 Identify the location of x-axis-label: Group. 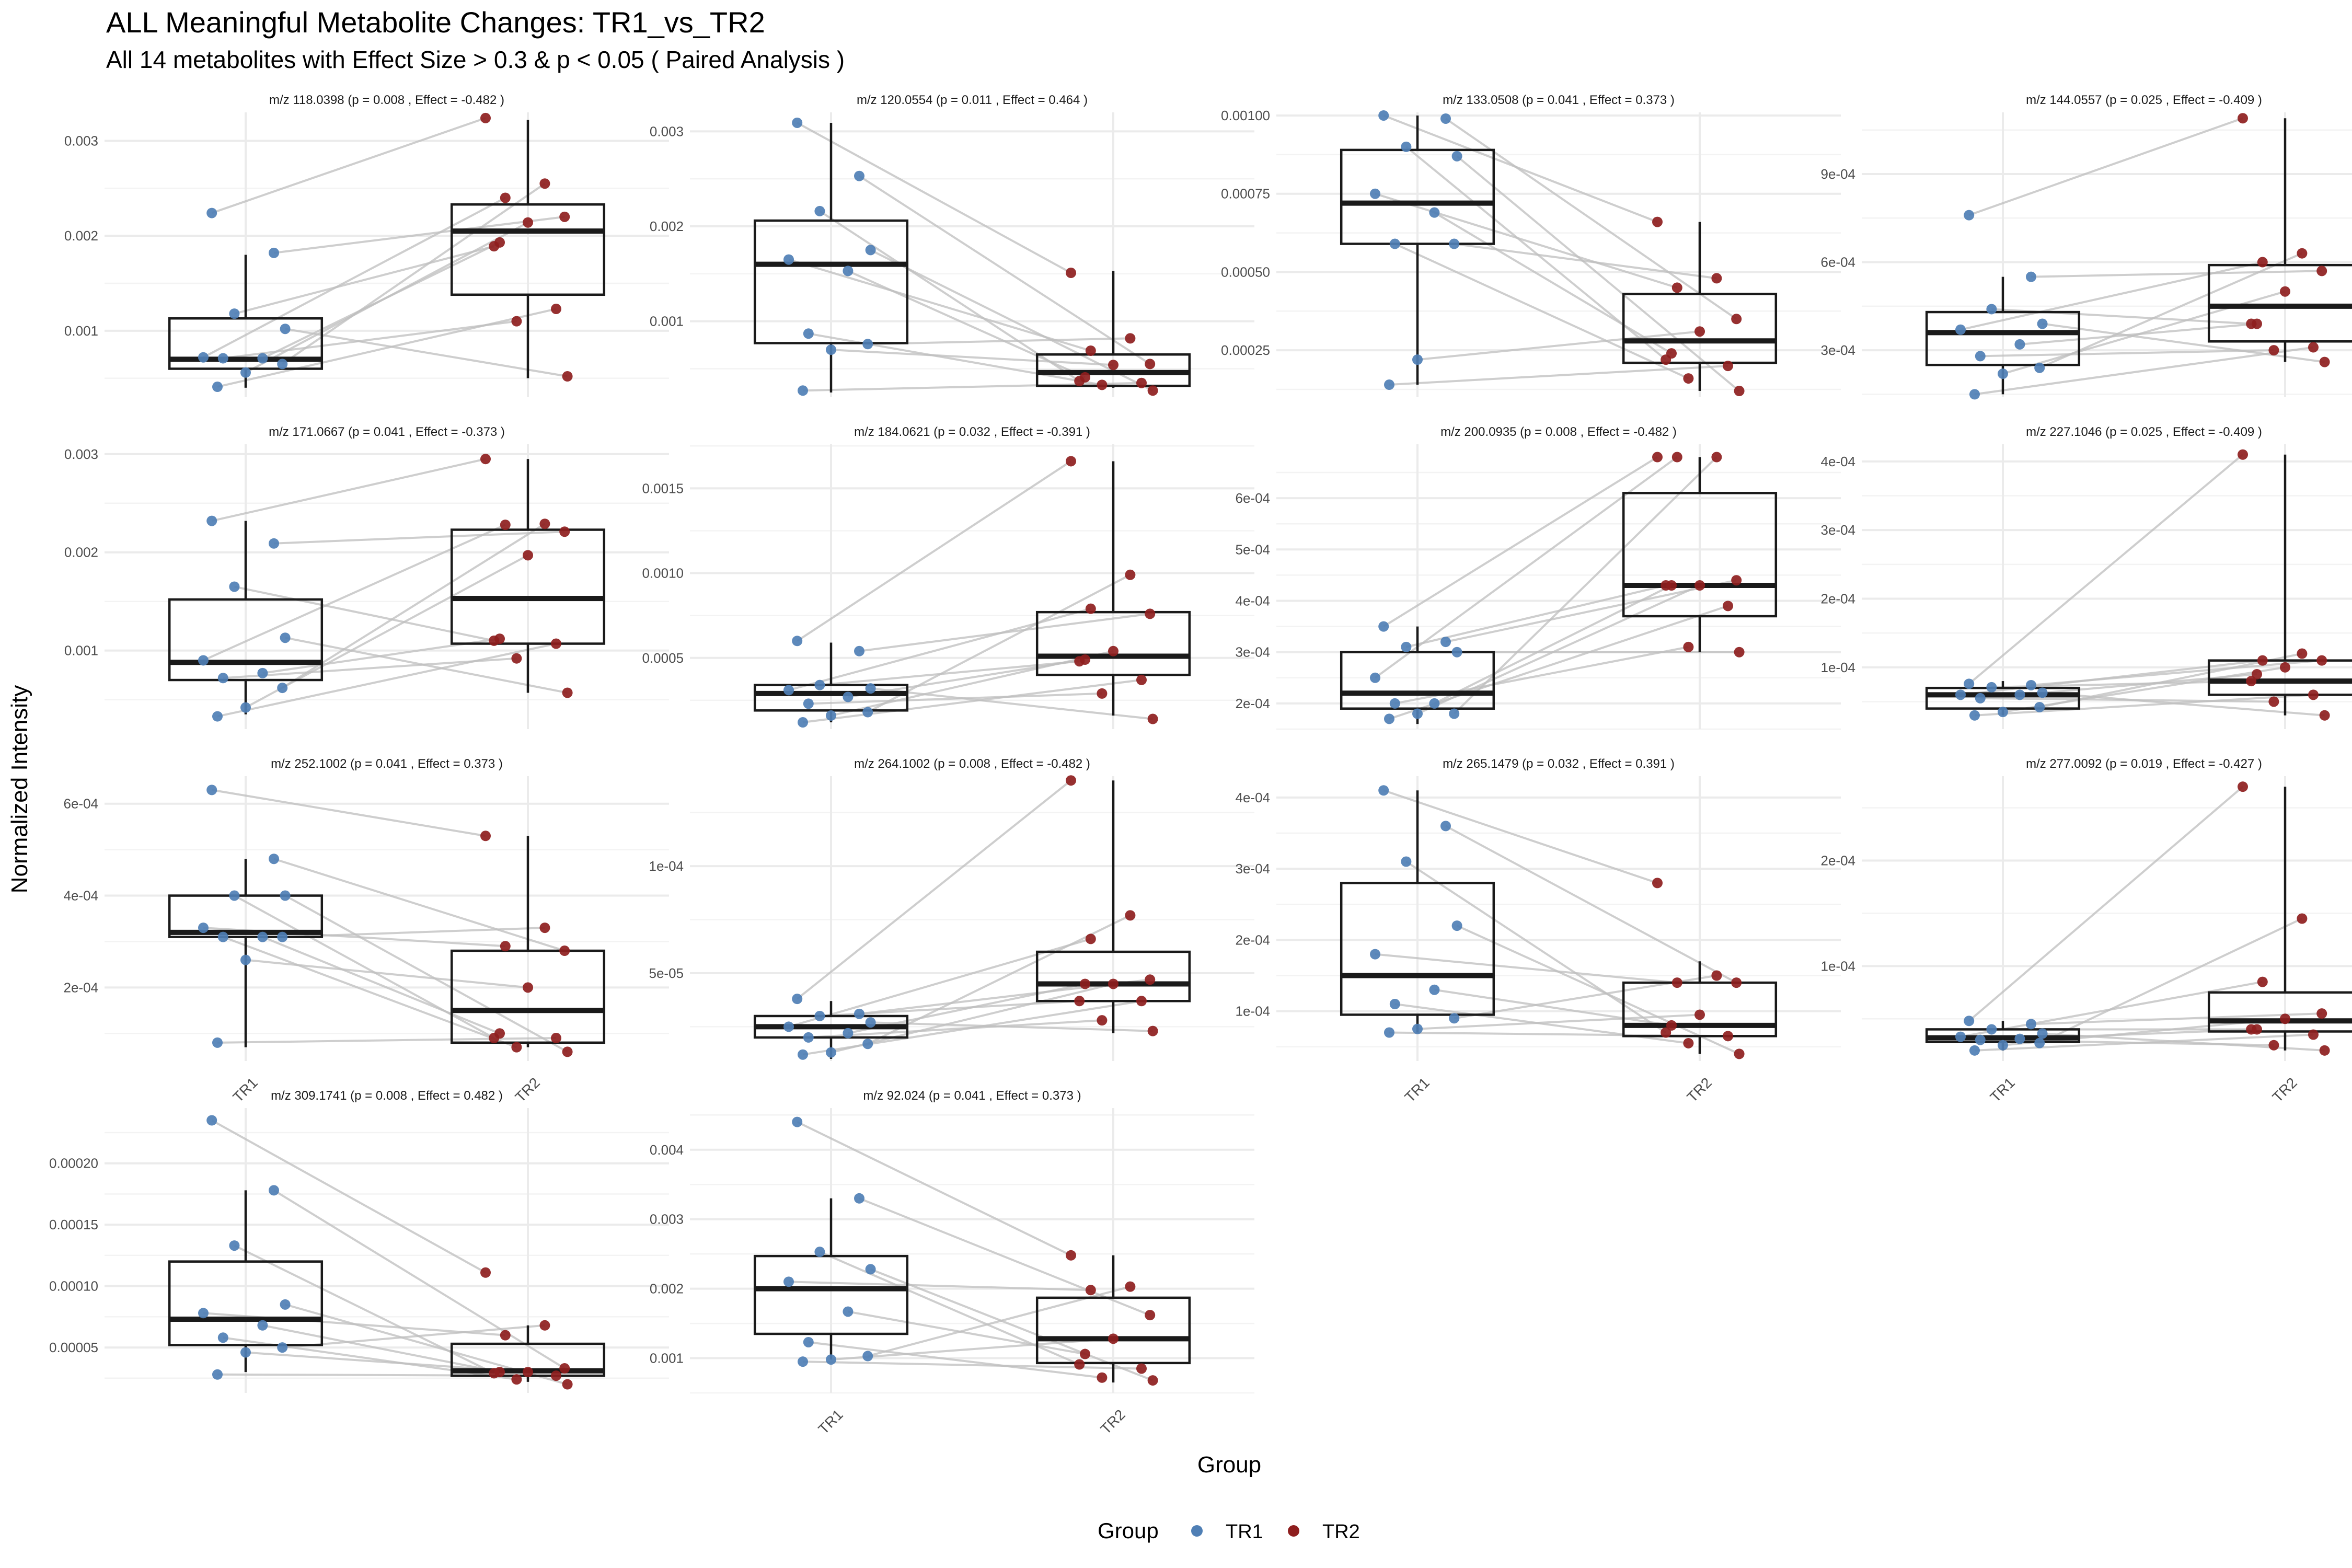
(1229, 1465).